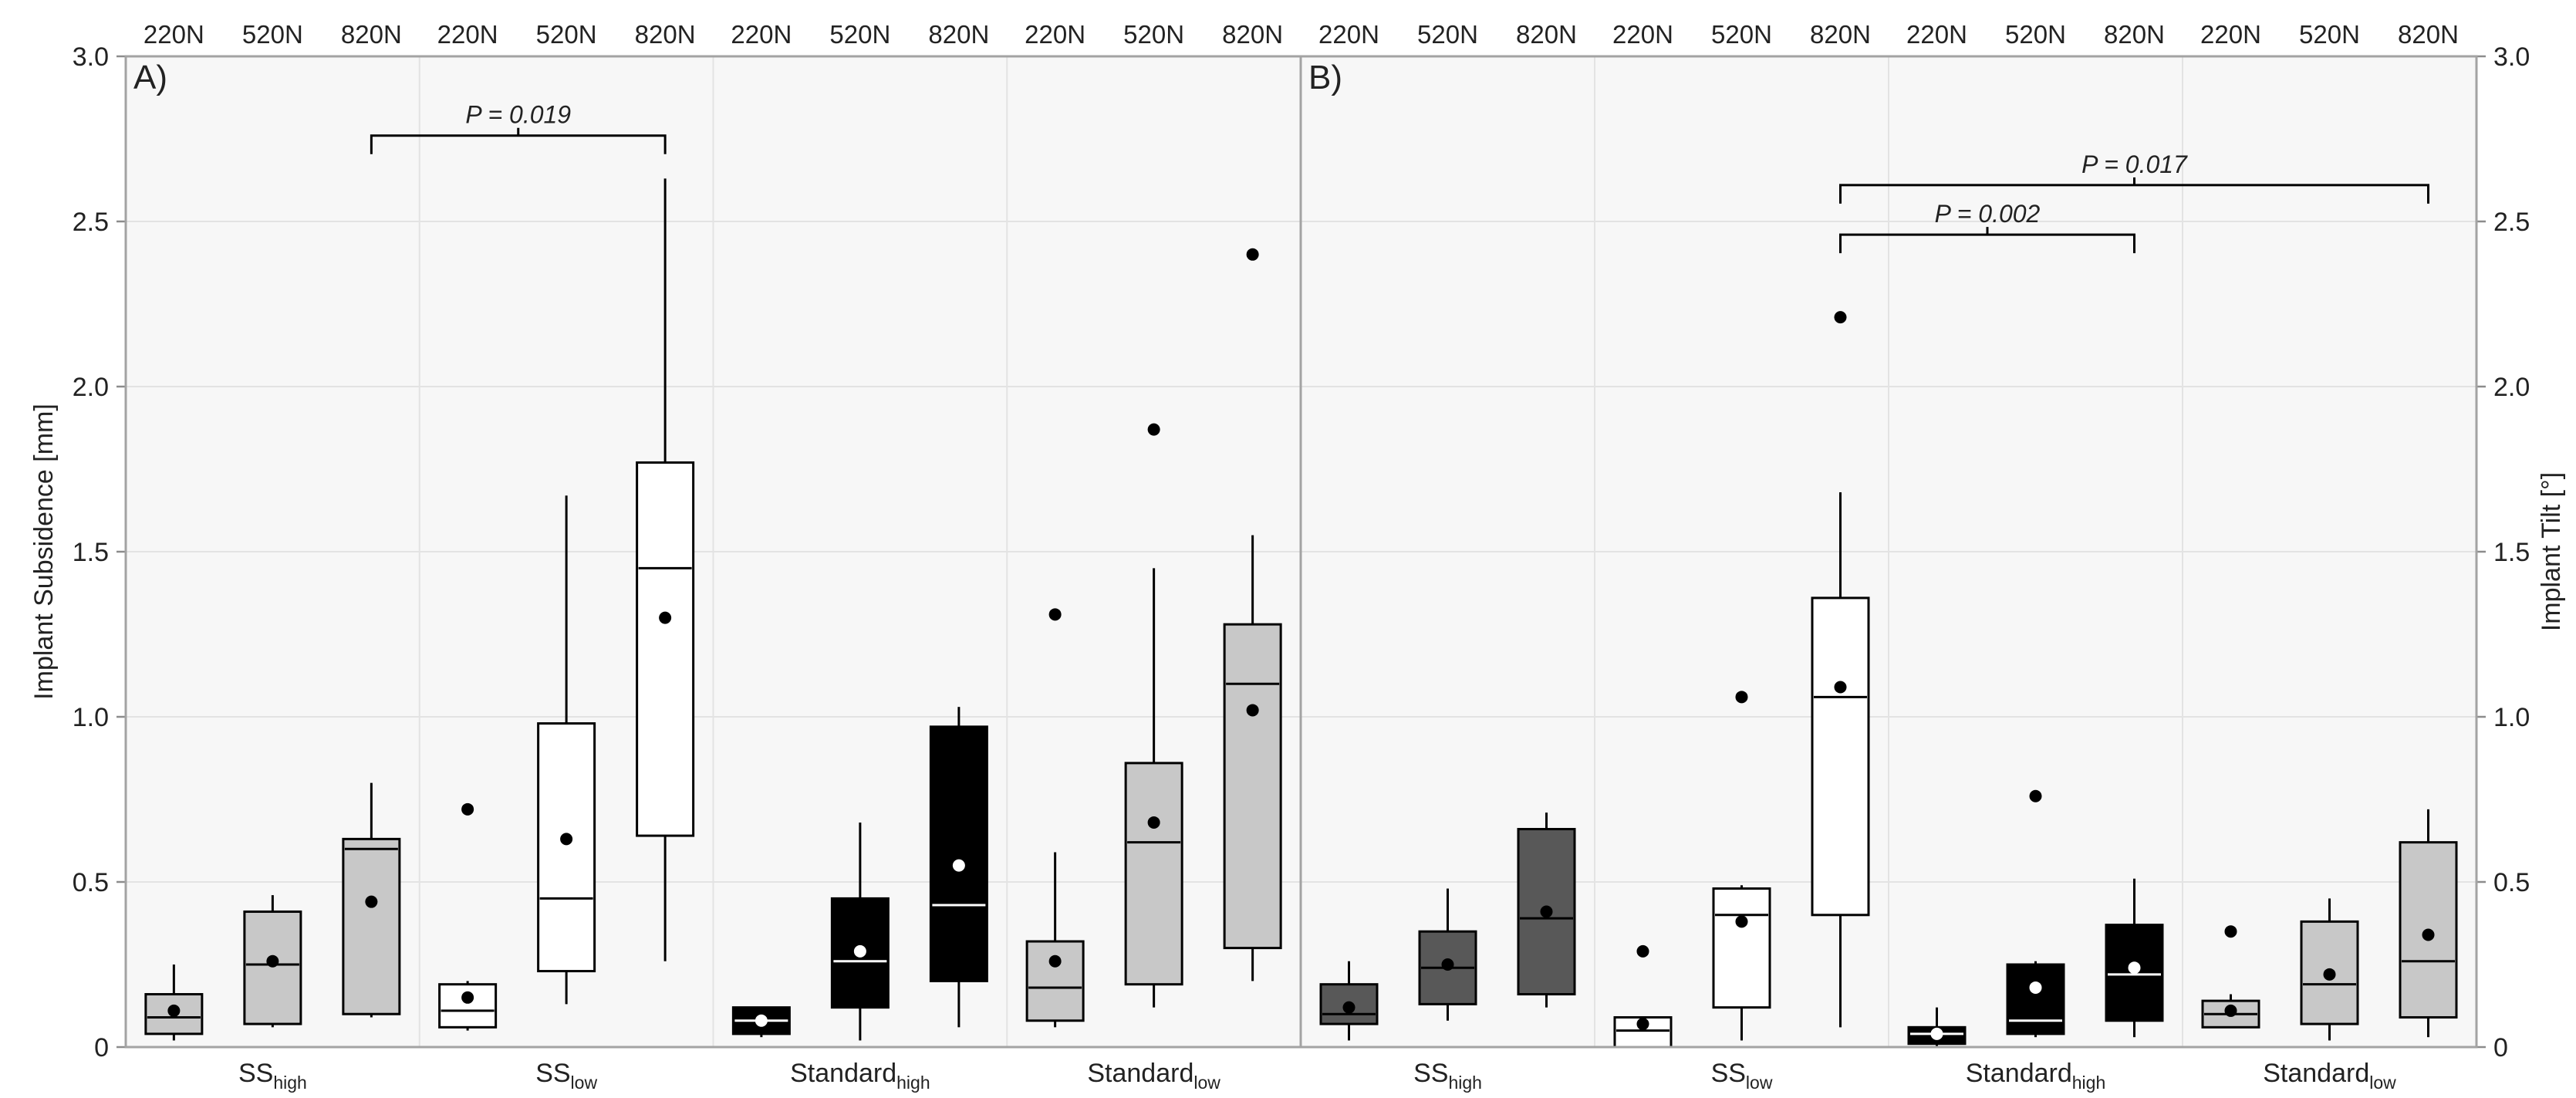 Image resolution: width=2576 pixels, height=1098 pixels. Describe the element at coordinates (91, 552) in the screenshot. I see `y-tick-label: 1.5` at that location.